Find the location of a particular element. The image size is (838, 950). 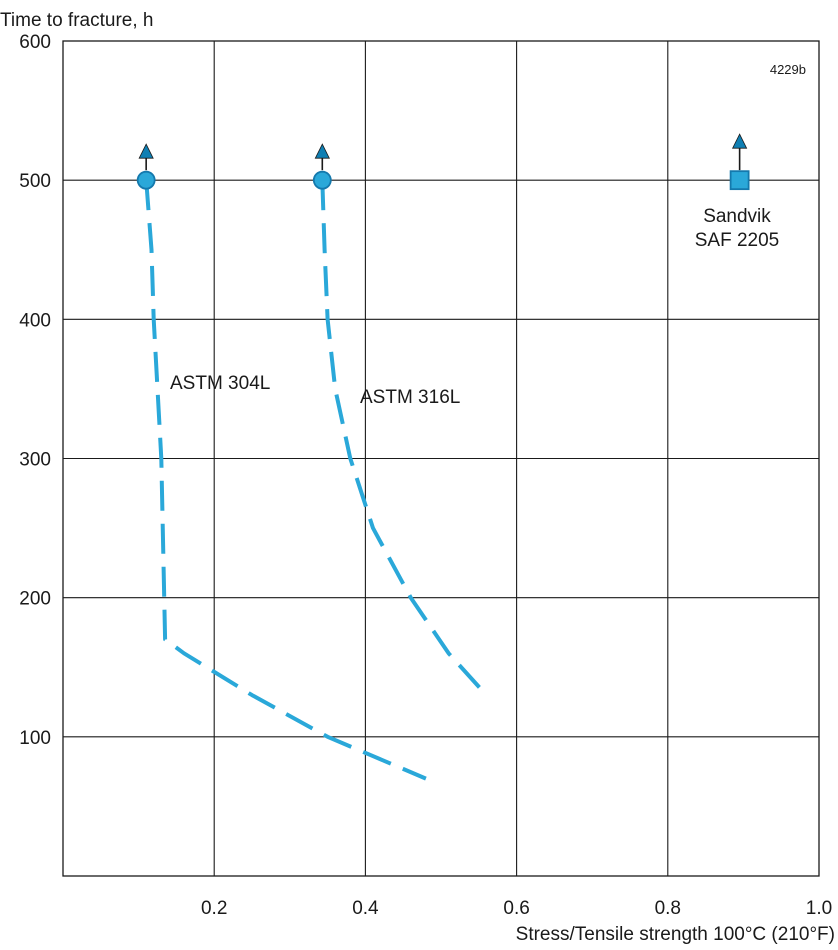

y-tick-label: 400 is located at coordinates (35, 320).